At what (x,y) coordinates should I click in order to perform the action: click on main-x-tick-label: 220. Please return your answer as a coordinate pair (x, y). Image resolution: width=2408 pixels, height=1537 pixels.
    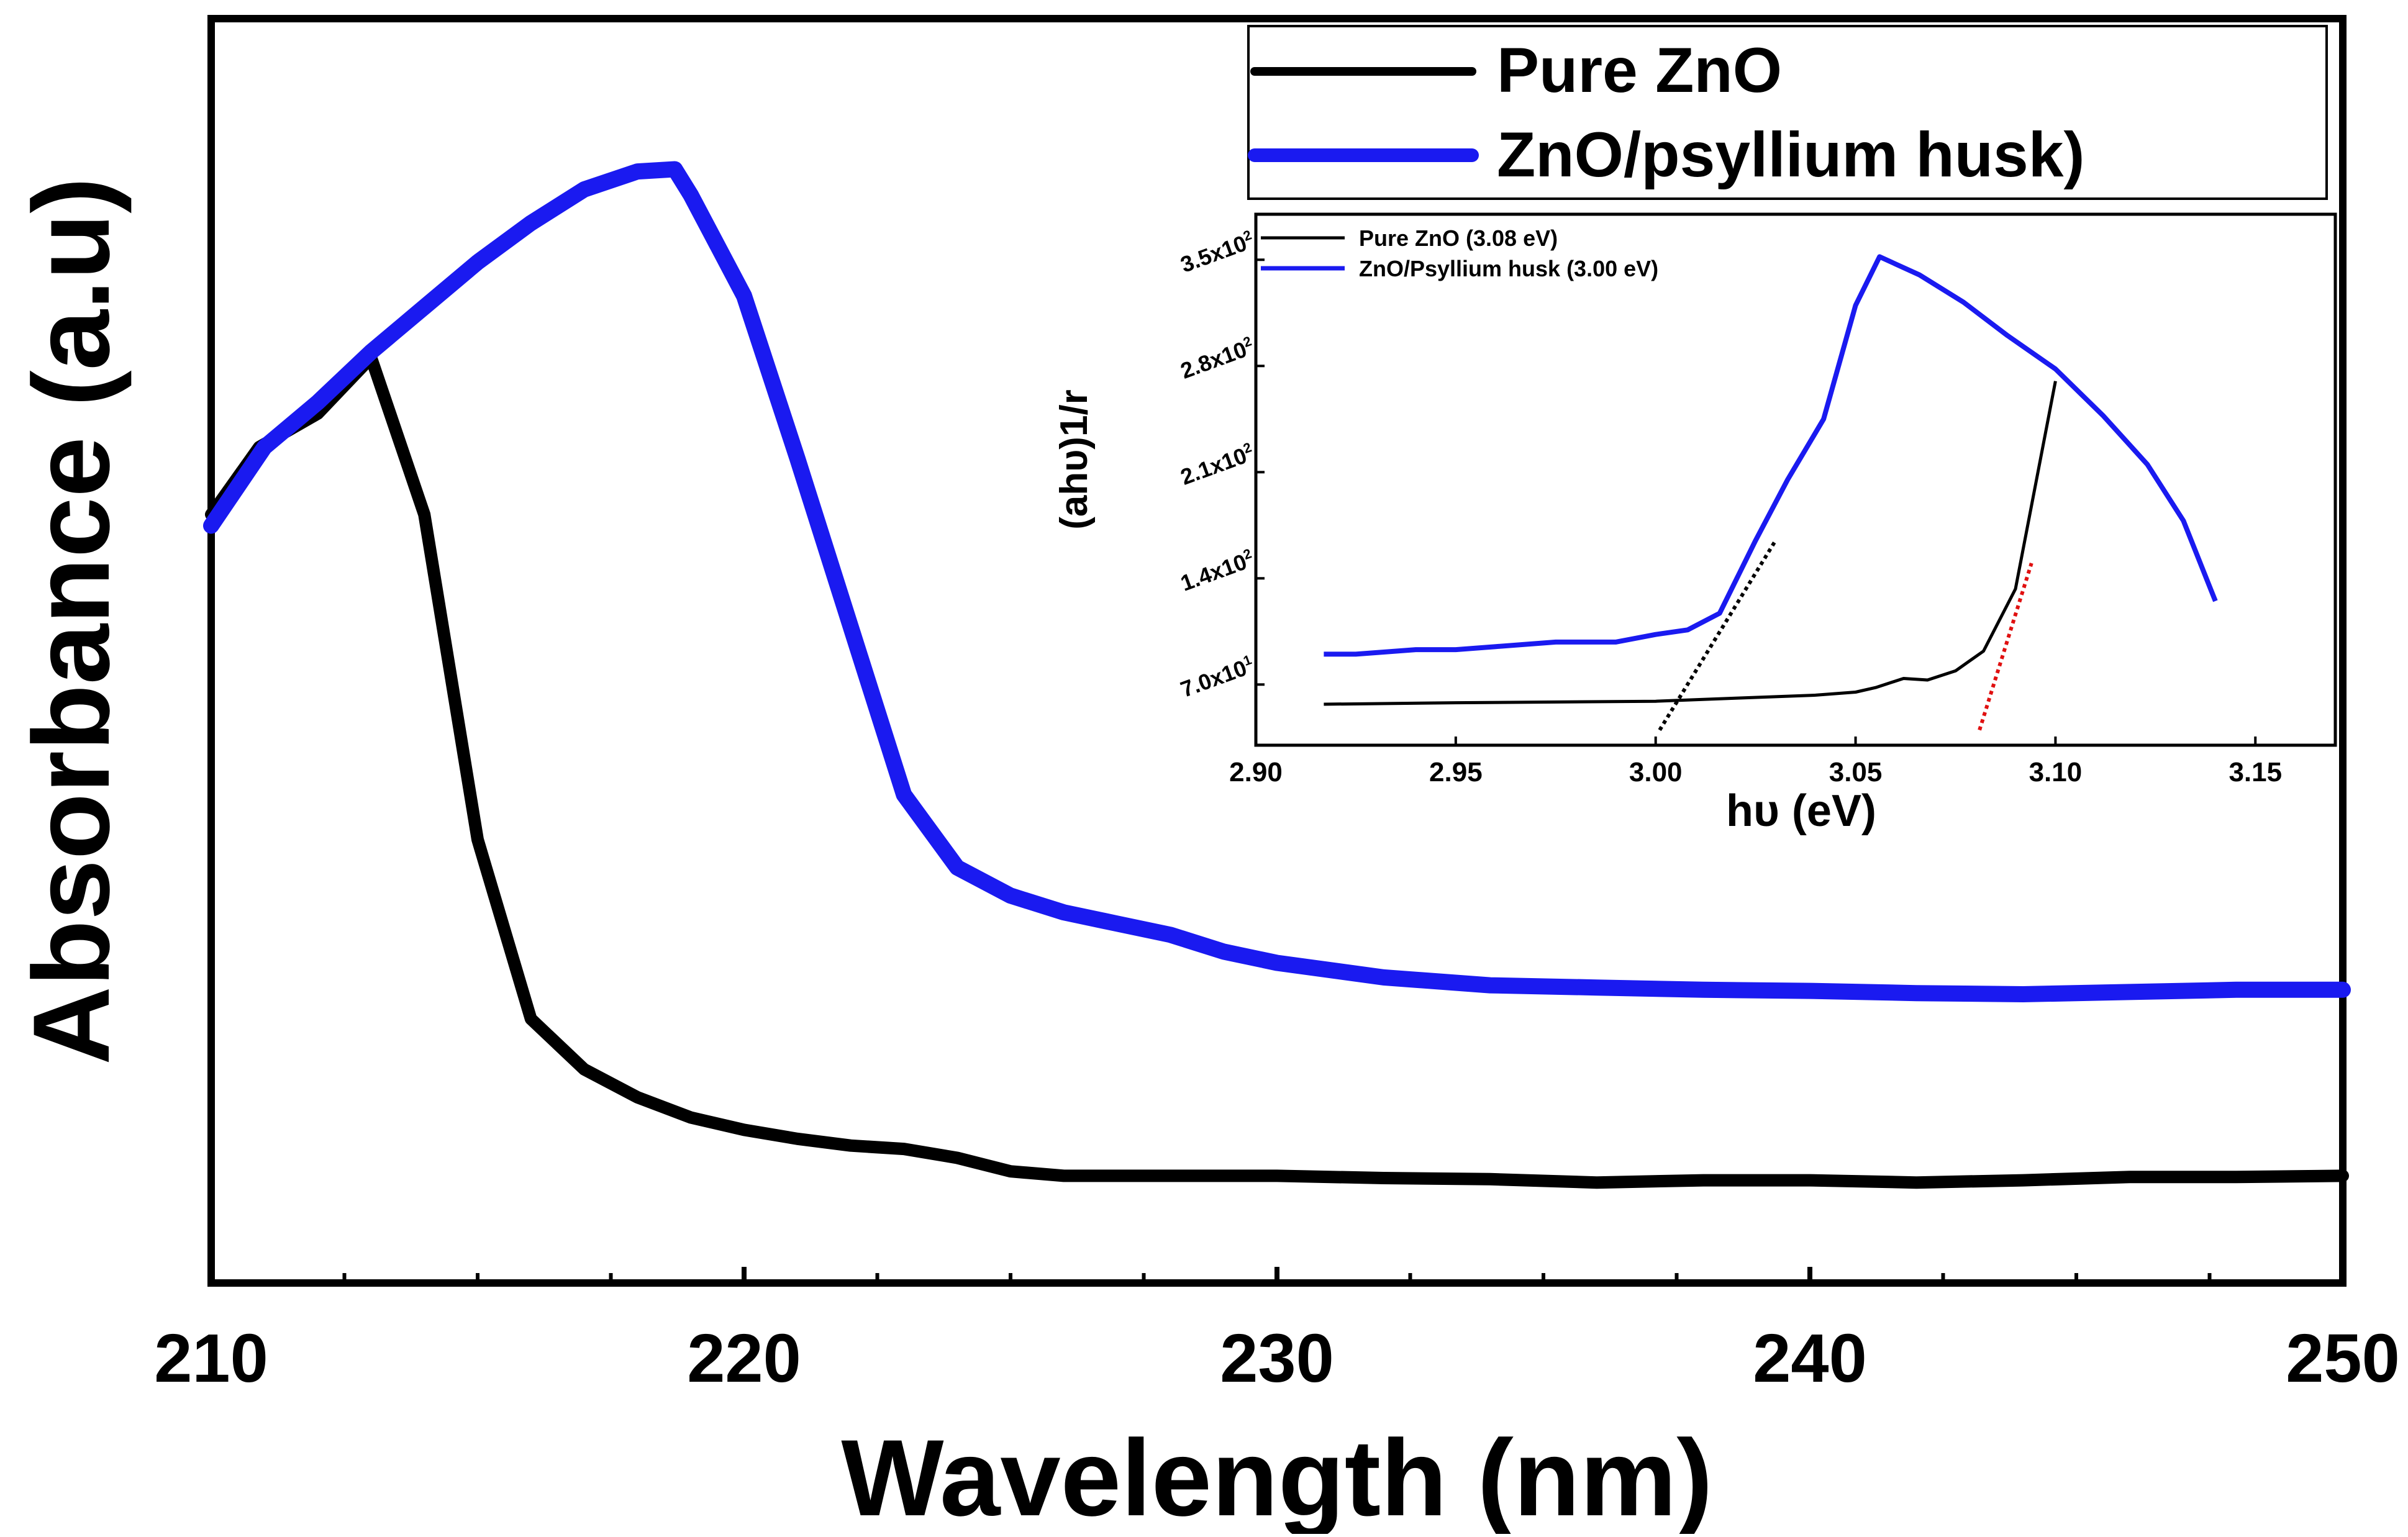
    Looking at the image, I should click on (744, 1358).